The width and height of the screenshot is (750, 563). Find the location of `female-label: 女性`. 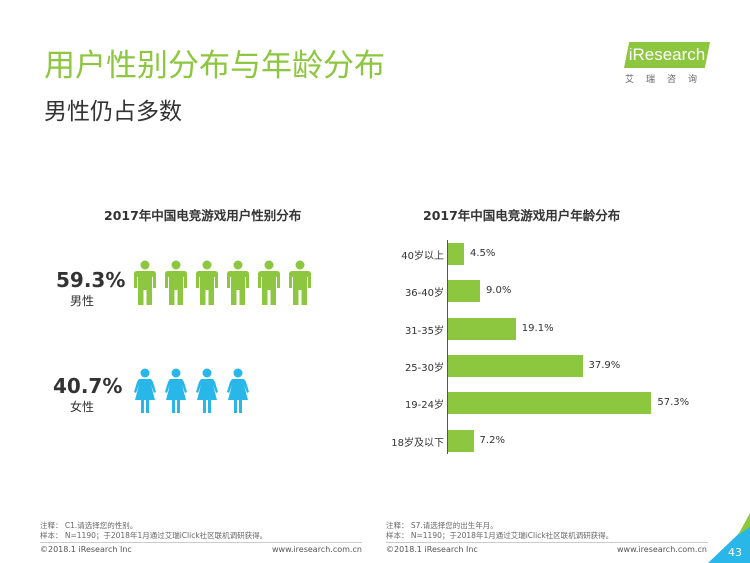

female-label: 女性 is located at coordinates (82, 407).